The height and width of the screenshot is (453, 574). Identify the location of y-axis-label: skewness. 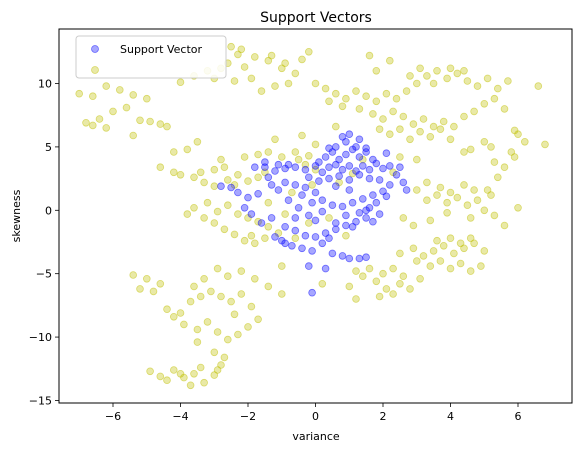
(16, 215).